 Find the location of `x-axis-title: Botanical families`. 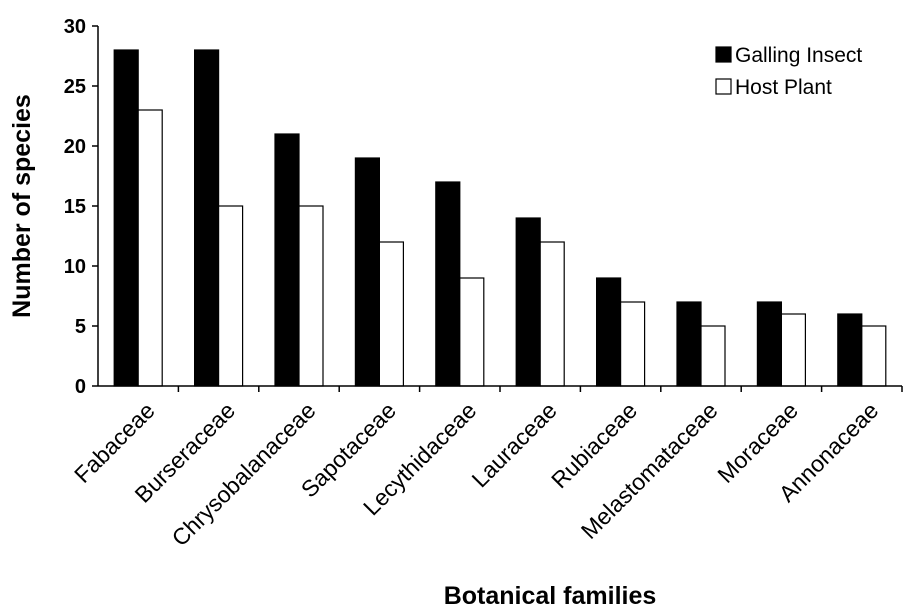

x-axis-title: Botanical families is located at coordinates (550, 596).